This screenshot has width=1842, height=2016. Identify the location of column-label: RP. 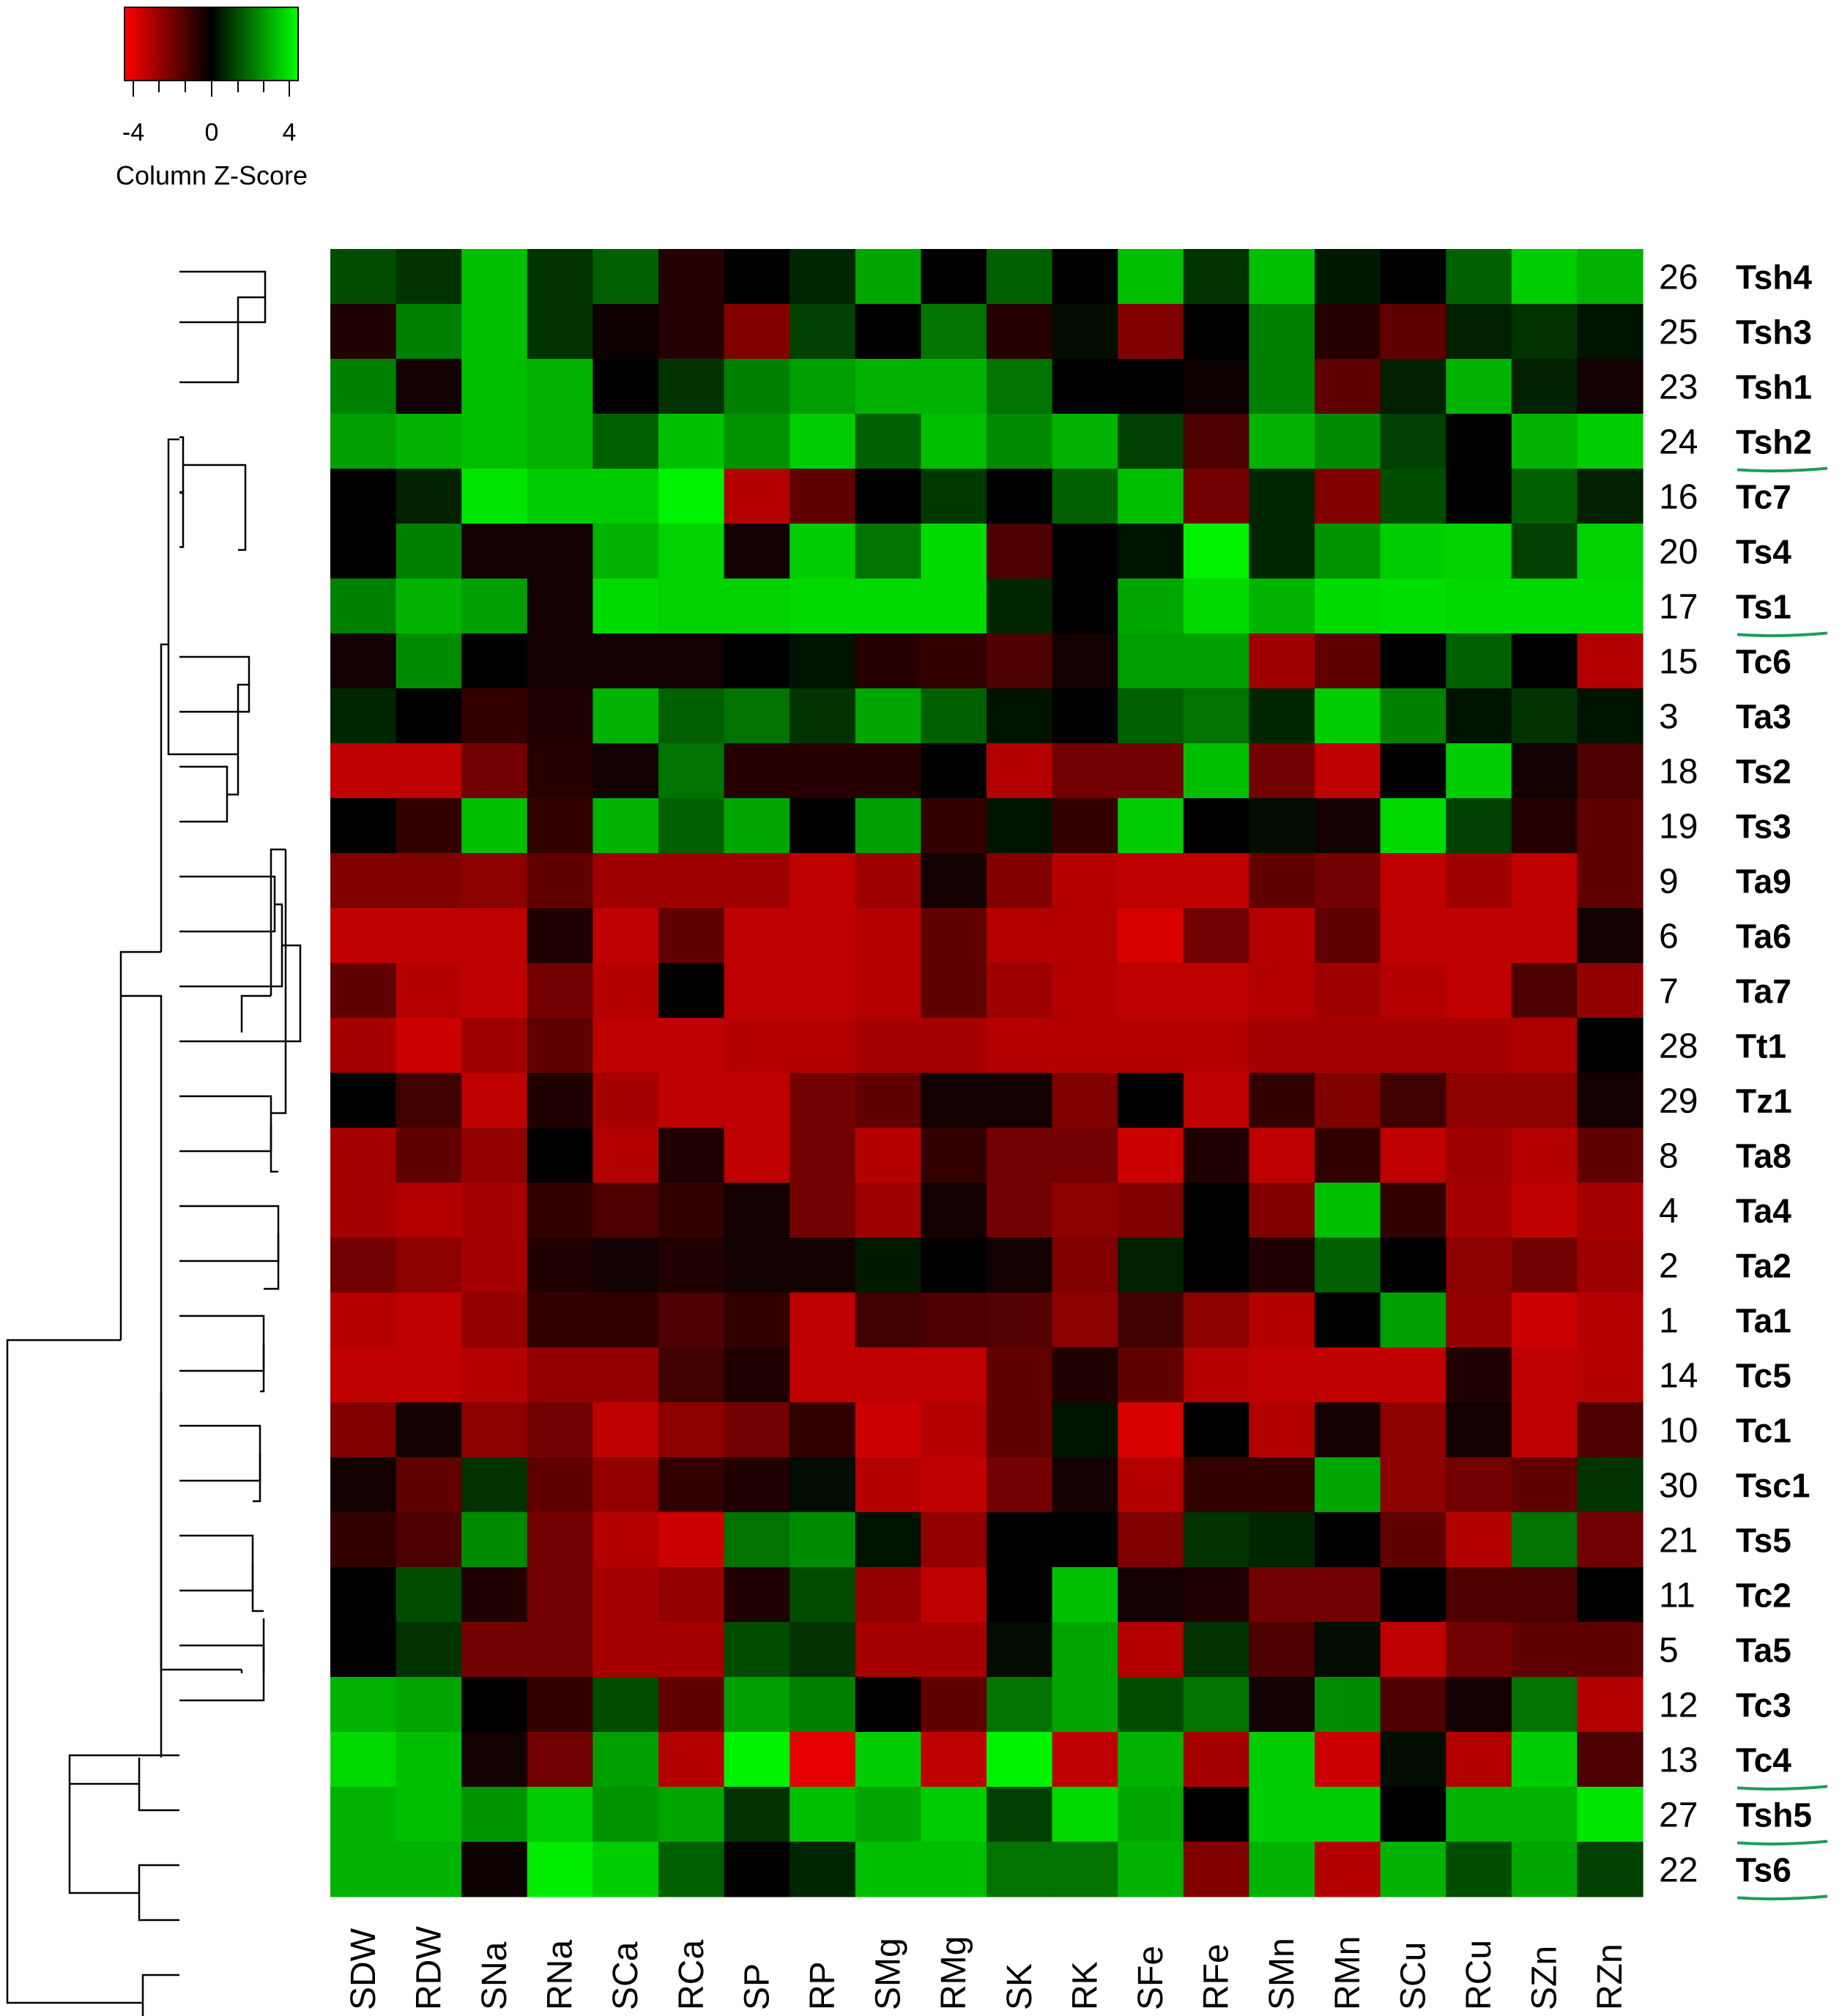
(822, 1985).